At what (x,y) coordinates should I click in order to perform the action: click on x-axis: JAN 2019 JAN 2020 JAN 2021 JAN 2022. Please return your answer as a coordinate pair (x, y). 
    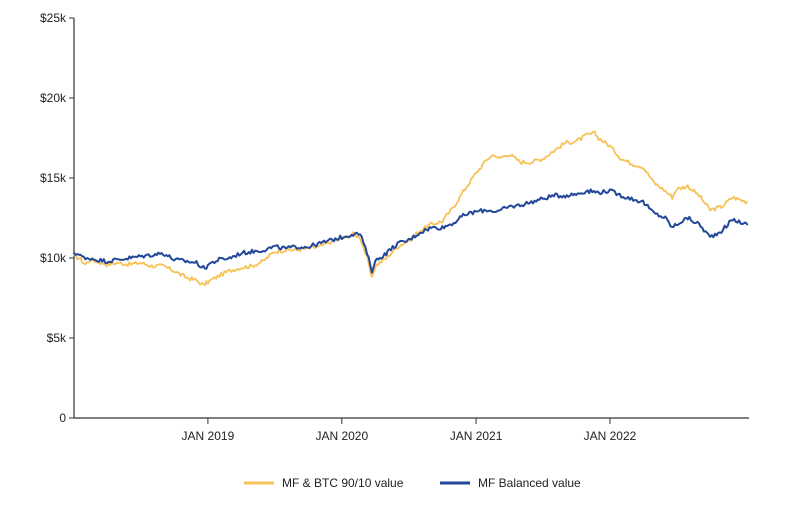
    Looking at the image, I should click on (411, 430).